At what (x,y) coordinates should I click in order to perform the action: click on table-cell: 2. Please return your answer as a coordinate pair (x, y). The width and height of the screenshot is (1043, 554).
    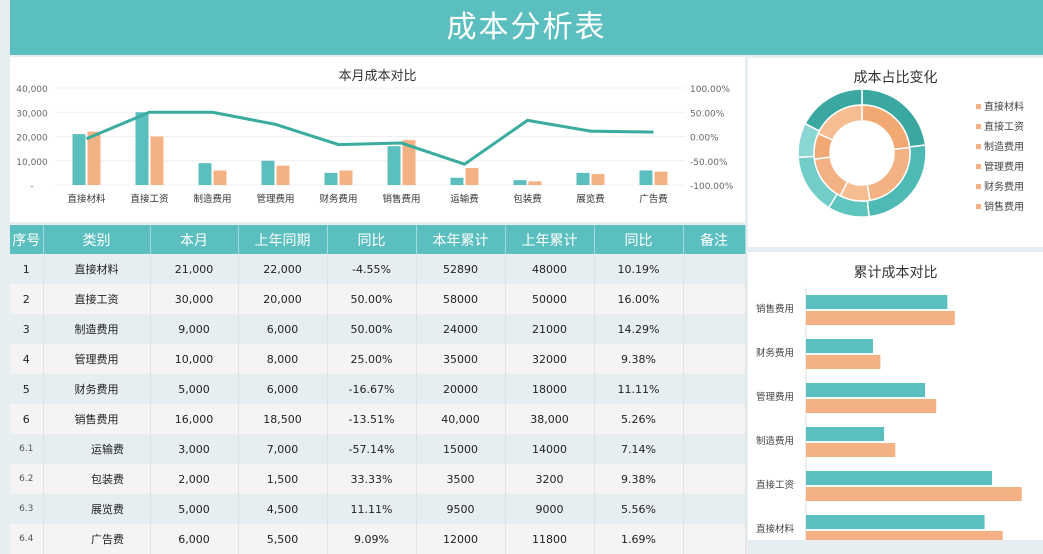
    Looking at the image, I should click on (27, 299).